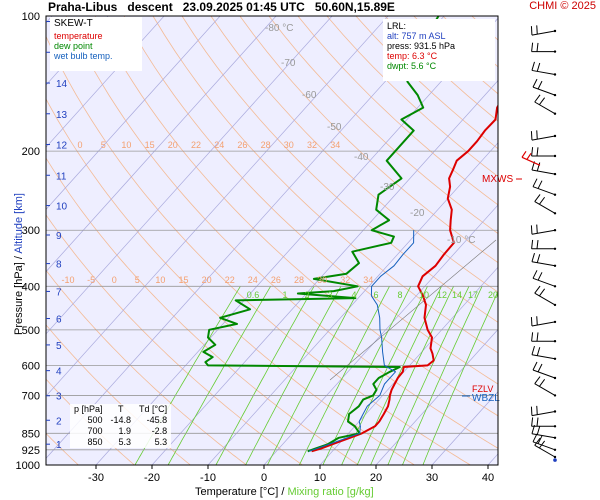 The width and height of the screenshot is (600, 500). Describe the element at coordinates (461, 240) in the screenshot. I see `isotherm-label: -10 °C` at that location.